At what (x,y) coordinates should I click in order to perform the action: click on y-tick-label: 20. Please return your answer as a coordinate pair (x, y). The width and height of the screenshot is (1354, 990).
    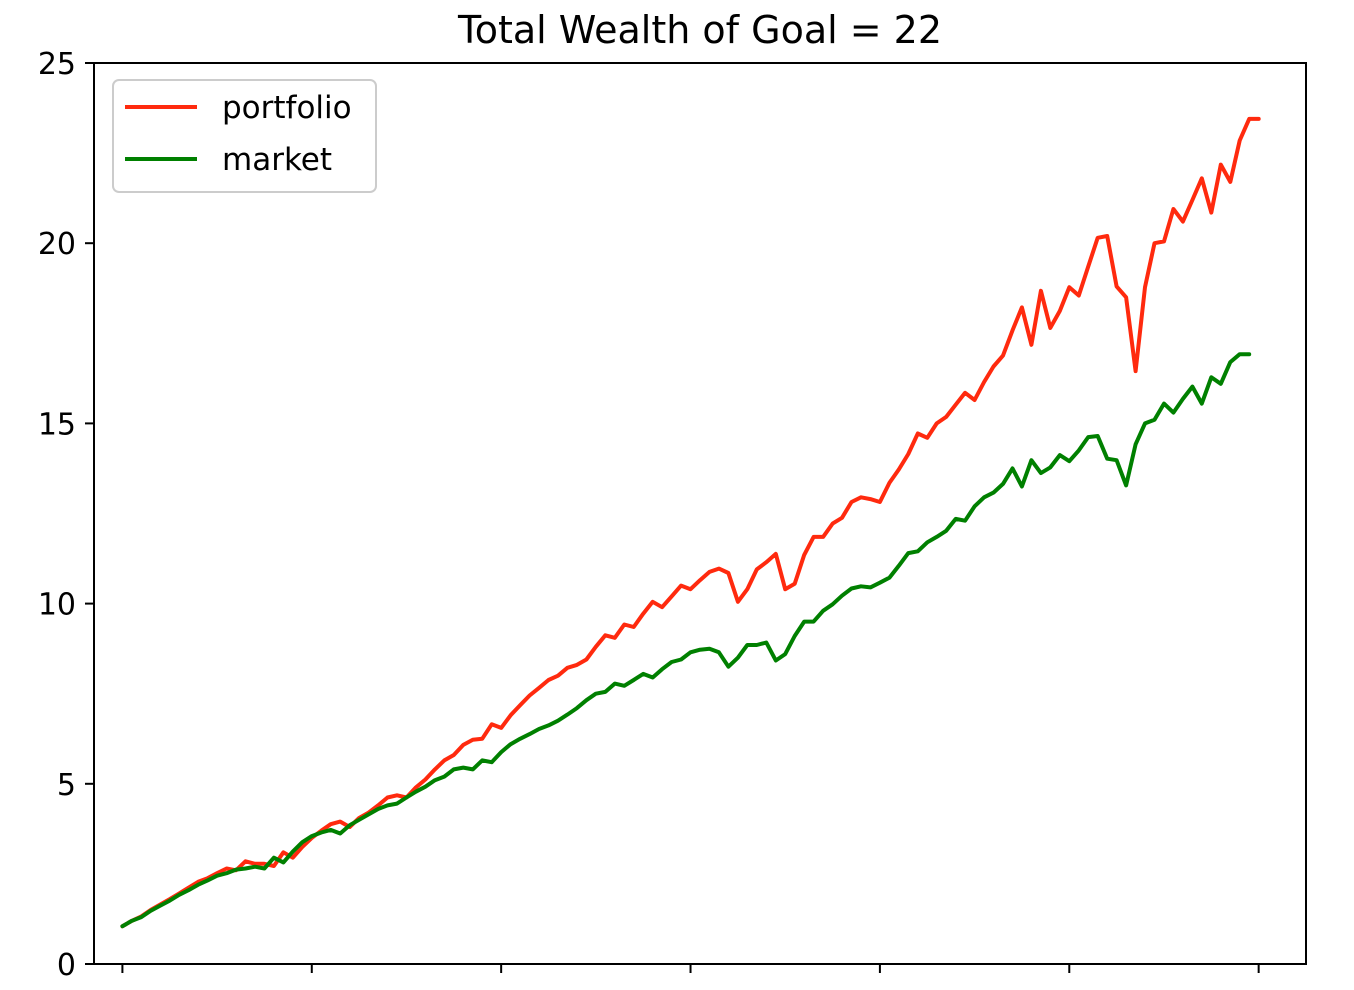
    Looking at the image, I should click on (57, 244).